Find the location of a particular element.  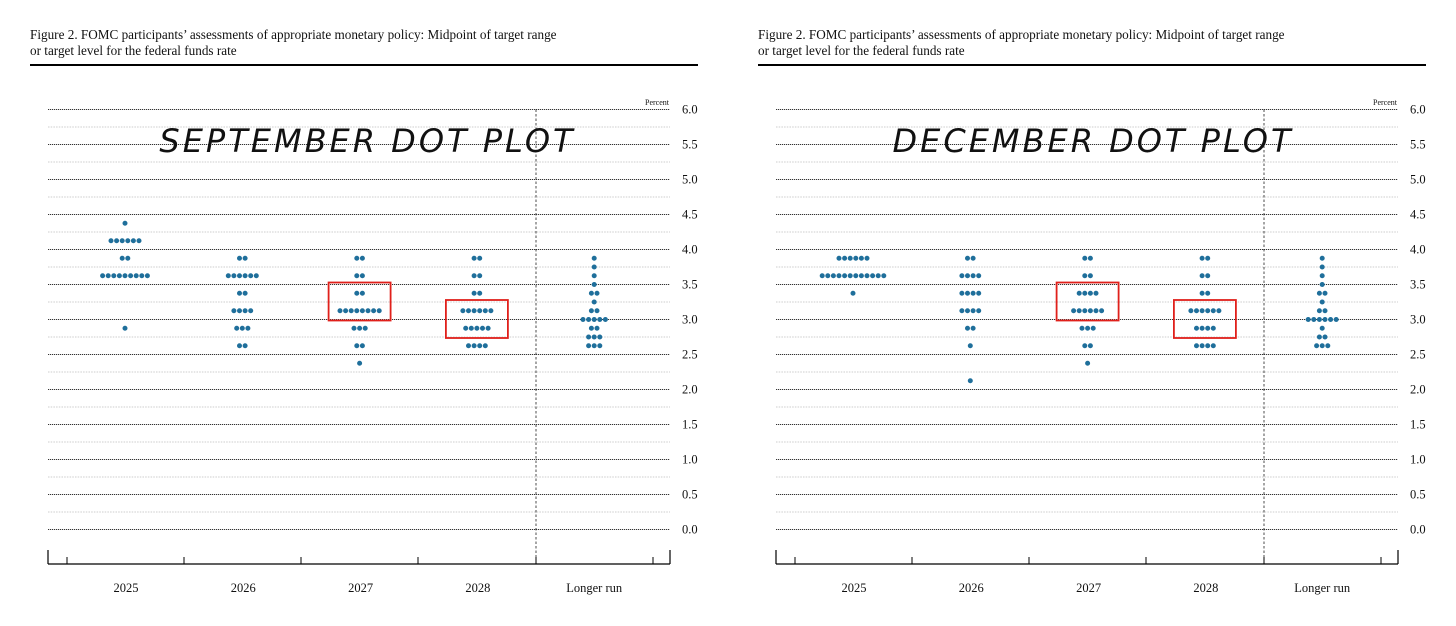

y-tick-label: 2.5 is located at coordinates (690, 355).